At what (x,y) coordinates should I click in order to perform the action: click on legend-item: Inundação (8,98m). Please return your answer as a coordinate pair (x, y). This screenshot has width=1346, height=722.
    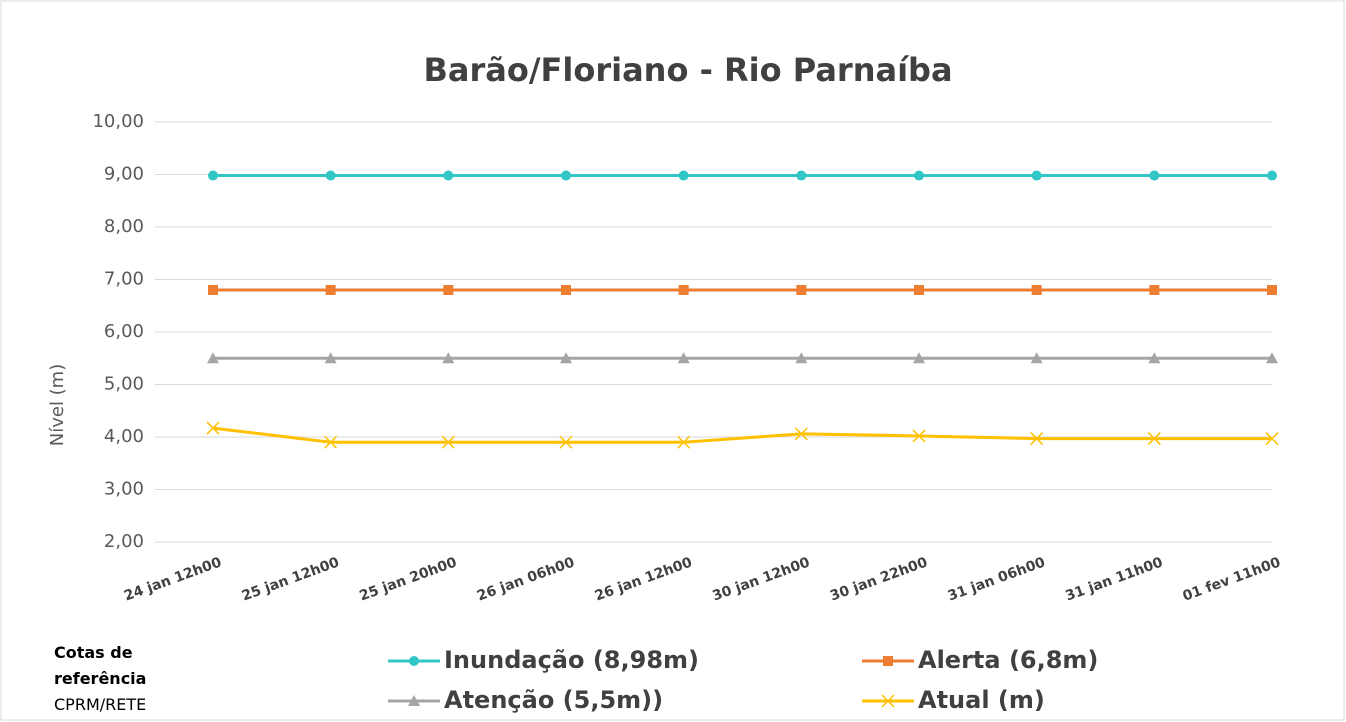
    Looking at the image, I should click on (543, 660).